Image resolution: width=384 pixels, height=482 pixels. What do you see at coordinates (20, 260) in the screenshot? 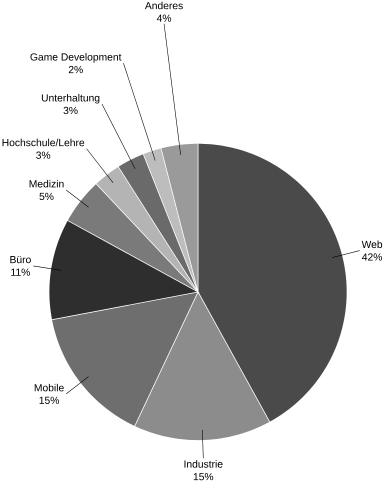
I see `slice-label: Büro` at bounding box center [20, 260].